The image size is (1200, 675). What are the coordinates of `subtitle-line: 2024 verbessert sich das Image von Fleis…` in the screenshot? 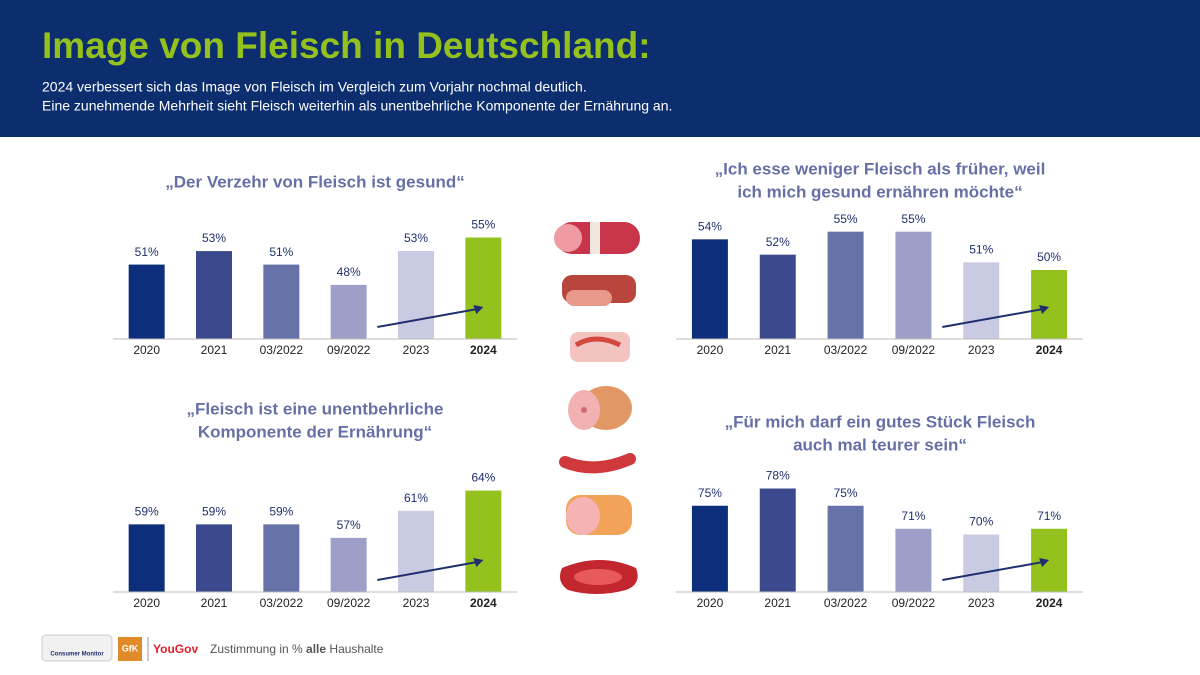 It's located at (314, 87).